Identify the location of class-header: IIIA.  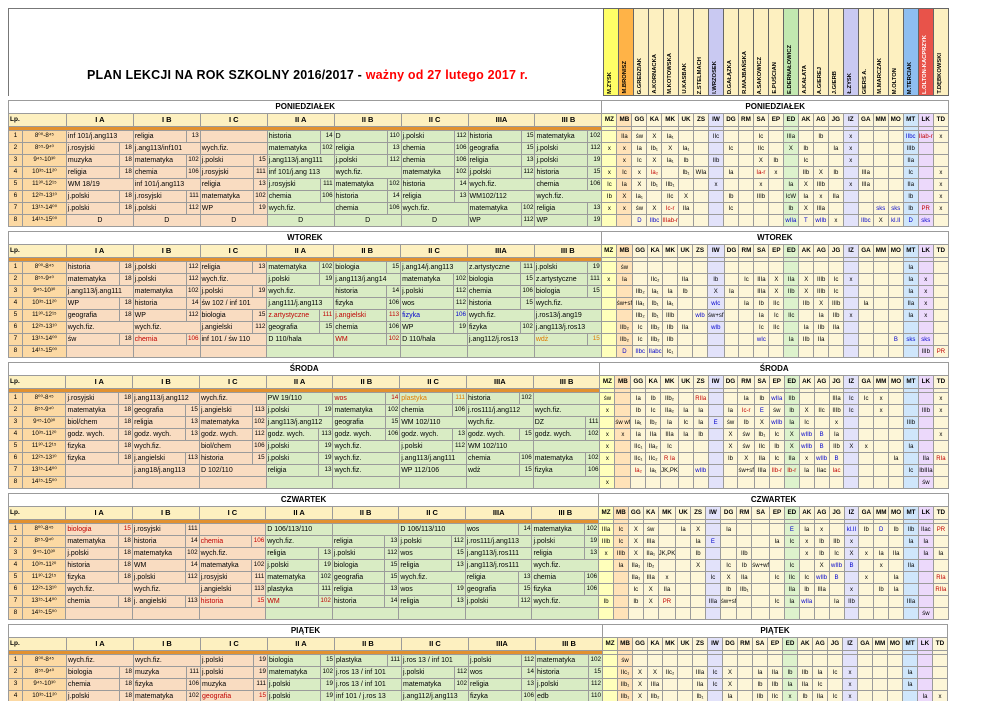
(499, 382).